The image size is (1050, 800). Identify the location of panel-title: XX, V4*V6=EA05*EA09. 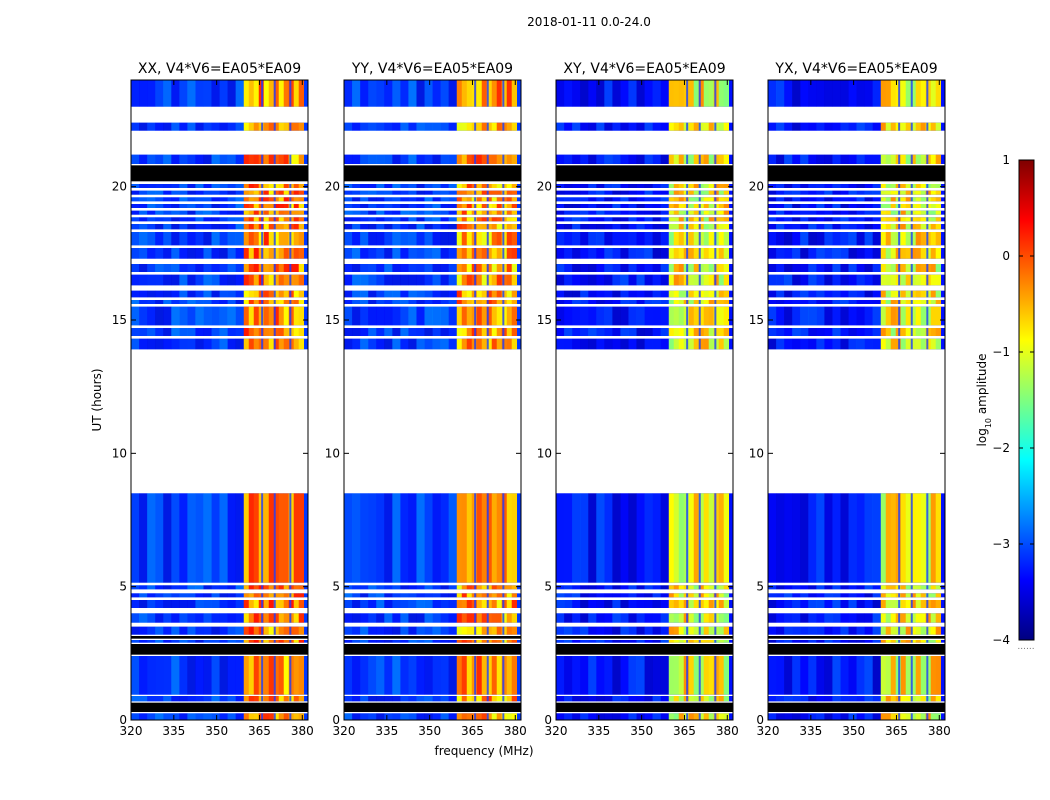
(219, 69).